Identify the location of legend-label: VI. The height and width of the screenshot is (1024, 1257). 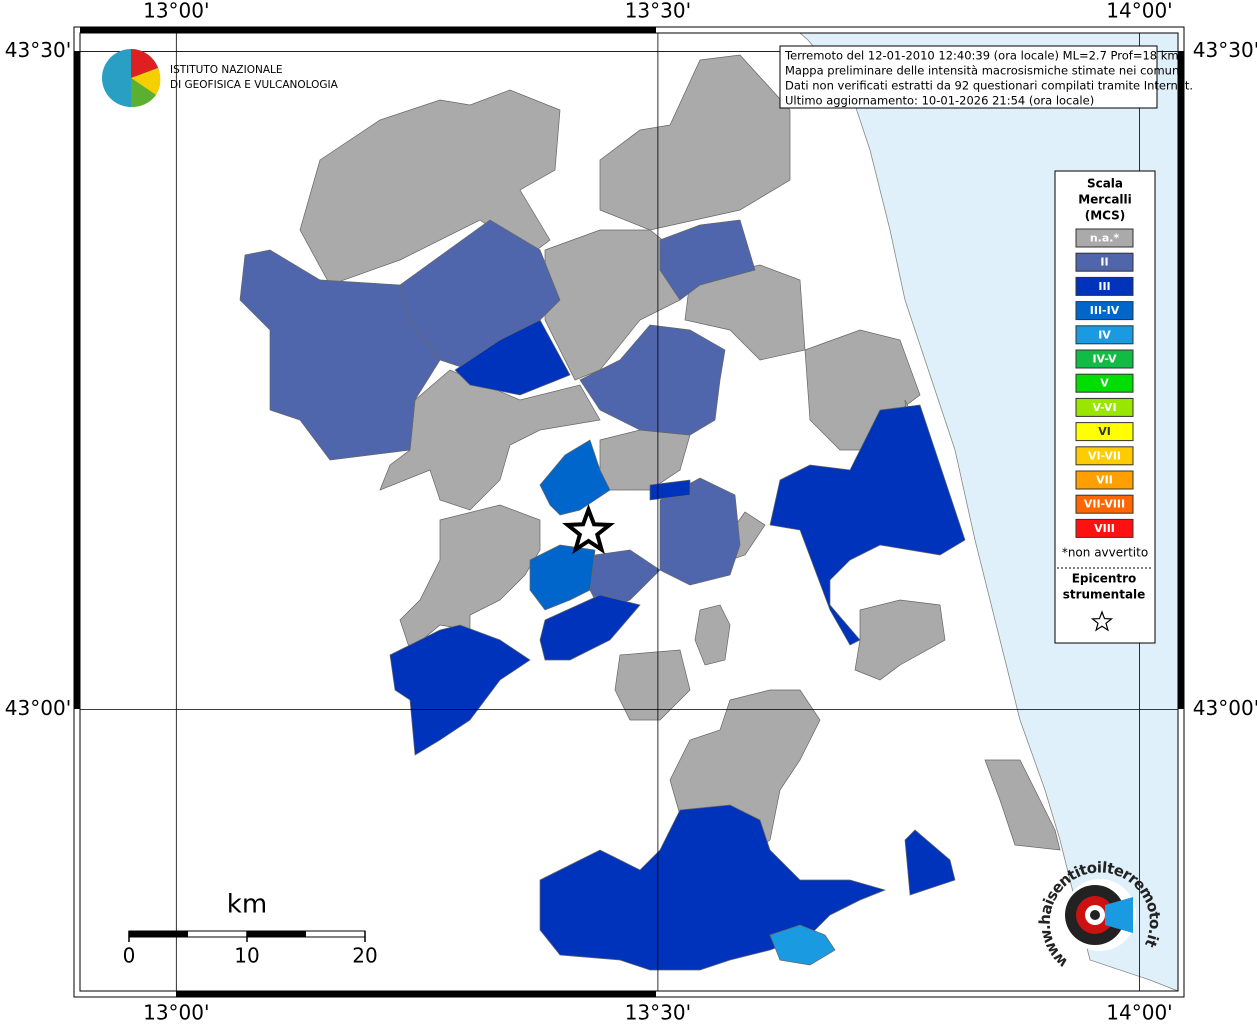
(1104, 431).